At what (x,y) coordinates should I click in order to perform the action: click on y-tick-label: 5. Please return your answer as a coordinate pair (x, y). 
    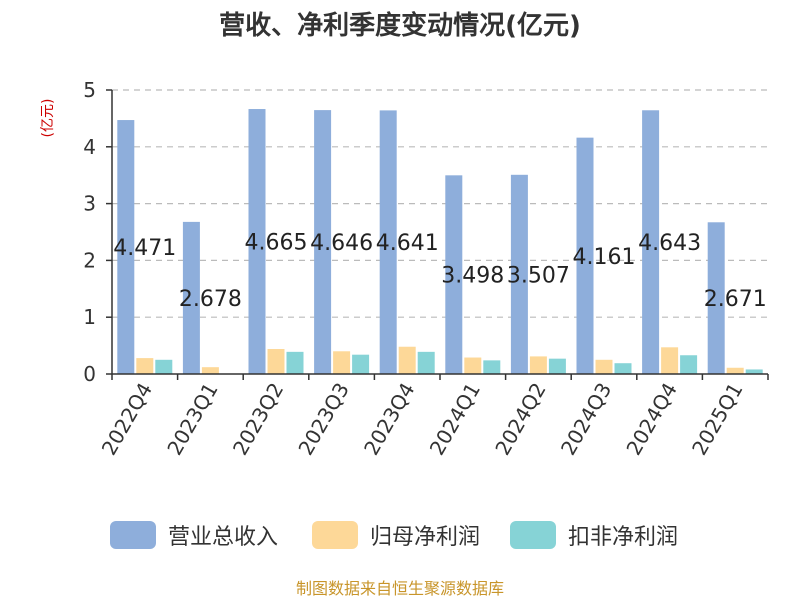
    Looking at the image, I should click on (89, 90).